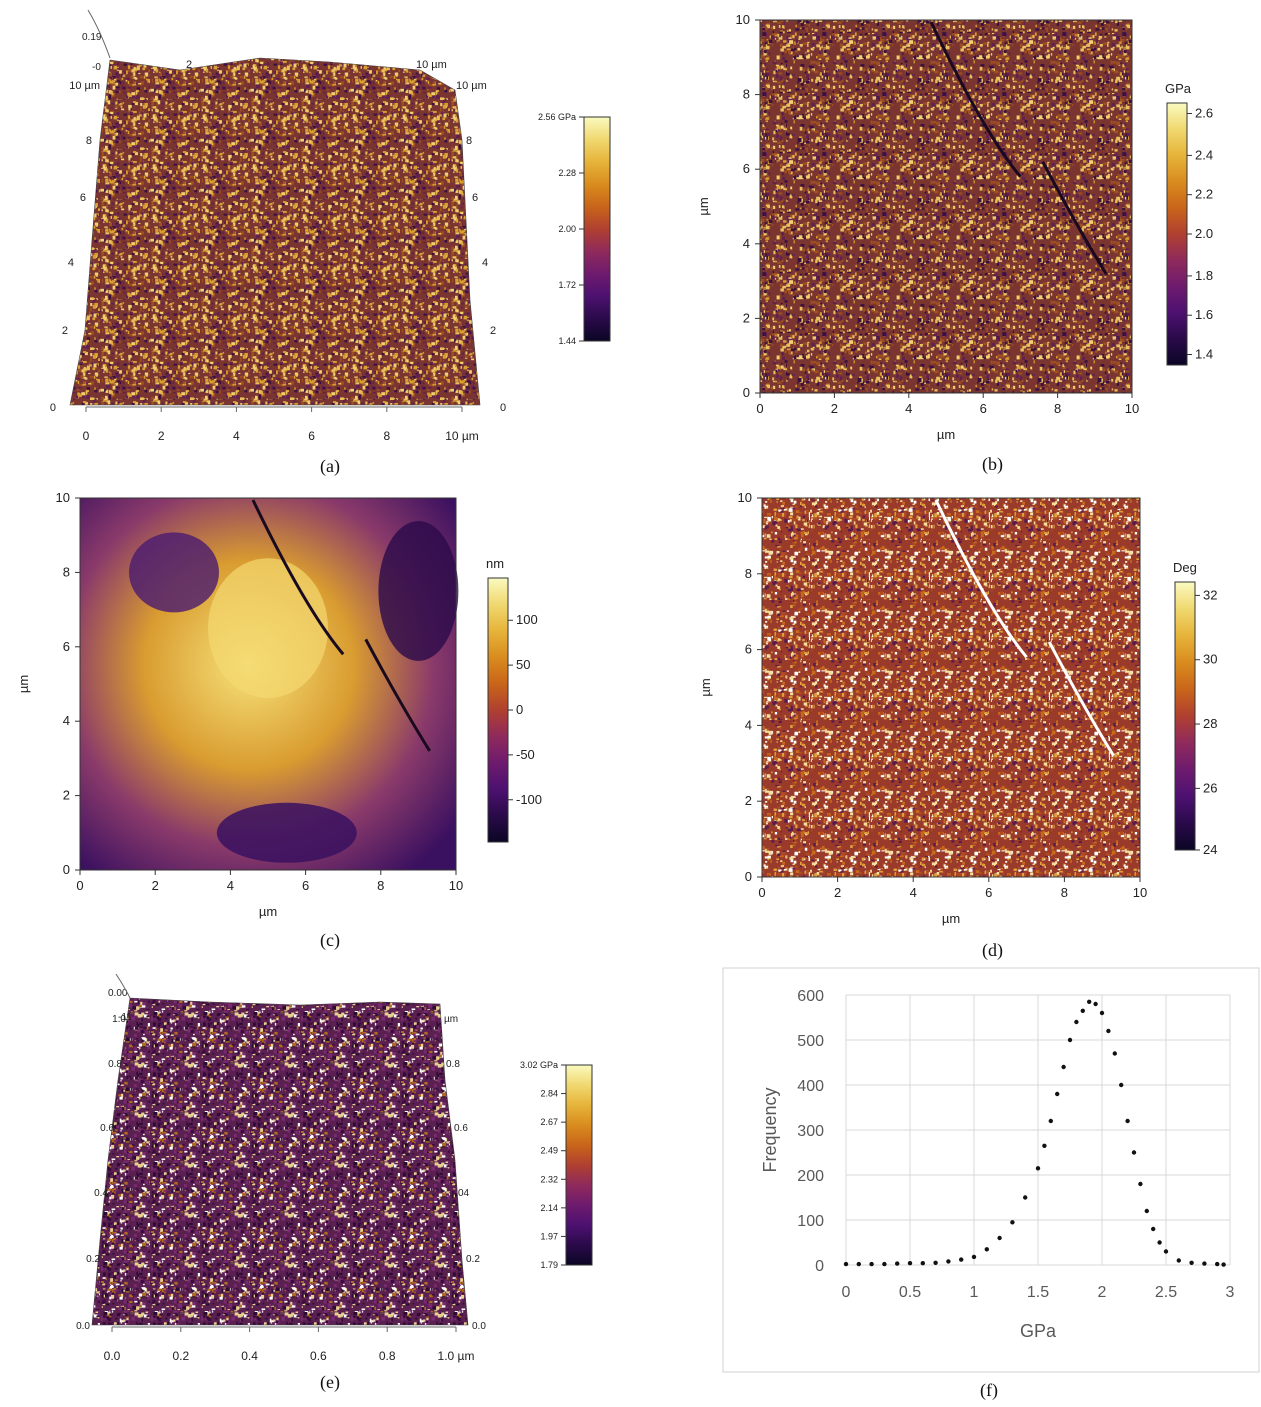 This screenshot has height=1407, width=1261. What do you see at coordinates (748, 800) in the screenshot?
I see `panel-d-y-tick-label: 2` at bounding box center [748, 800].